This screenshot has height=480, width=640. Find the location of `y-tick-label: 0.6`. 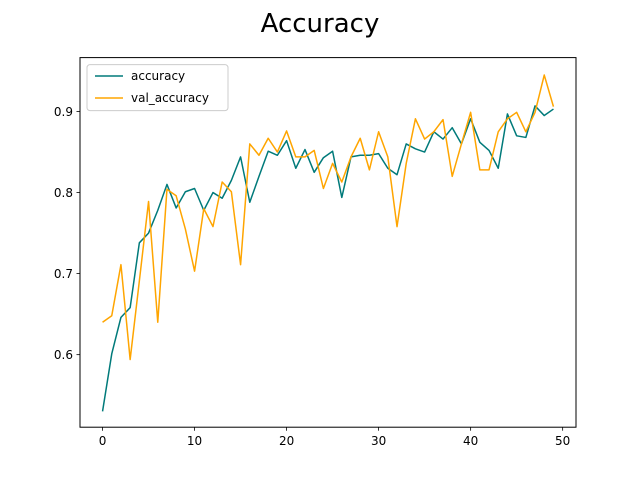

y-tick-label: 0.6 is located at coordinates (63, 355).